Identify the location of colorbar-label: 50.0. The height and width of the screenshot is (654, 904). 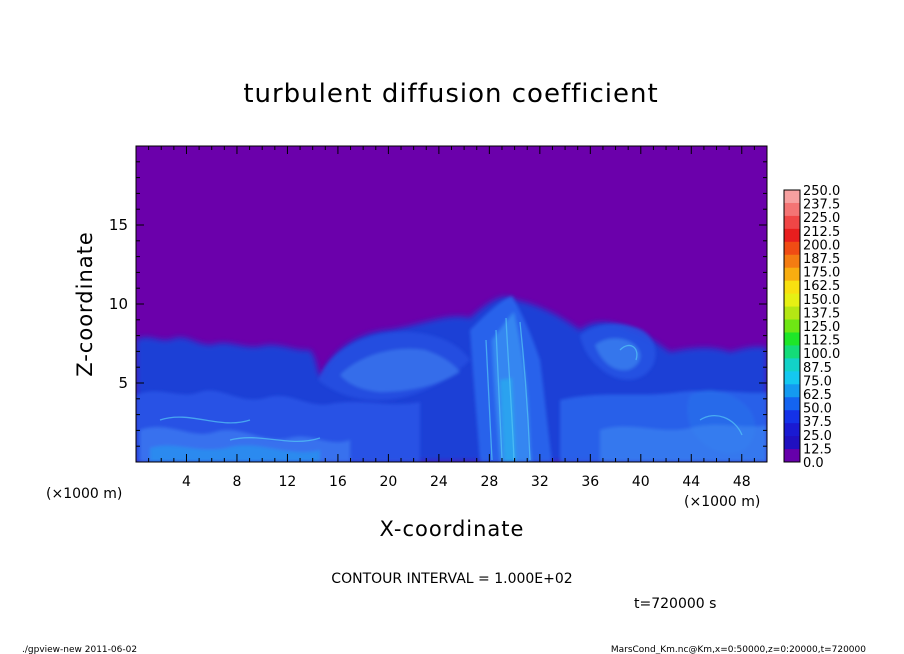
(817, 409).